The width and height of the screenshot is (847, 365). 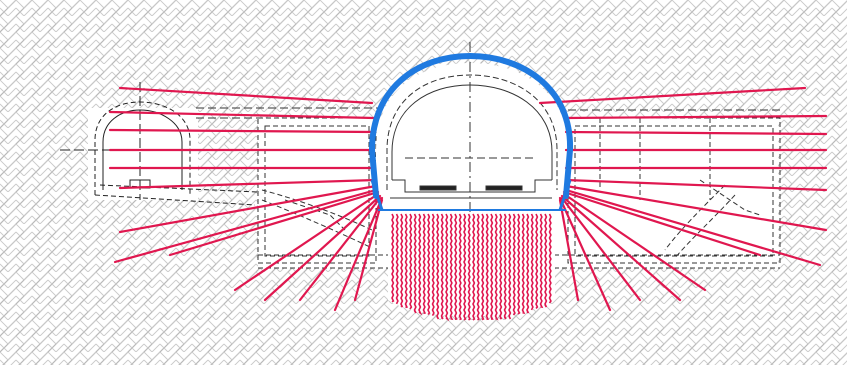 What do you see at coordinates (377, 195) in the screenshot?
I see `lining-foot-left` at bounding box center [377, 195].